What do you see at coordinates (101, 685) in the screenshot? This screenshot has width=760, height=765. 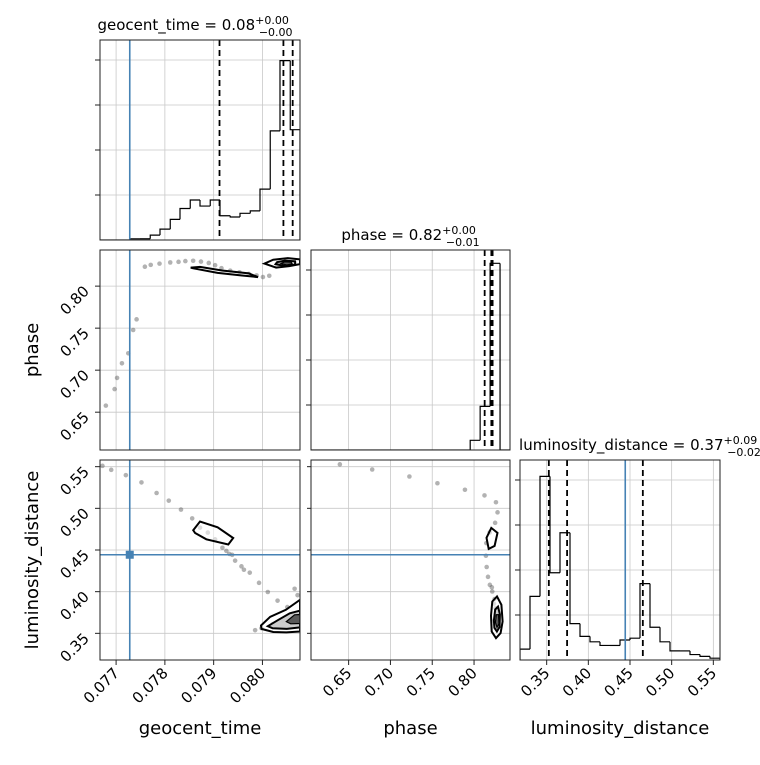 I see `x-tick-label-geocent_time: 0.077` at bounding box center [101, 685].